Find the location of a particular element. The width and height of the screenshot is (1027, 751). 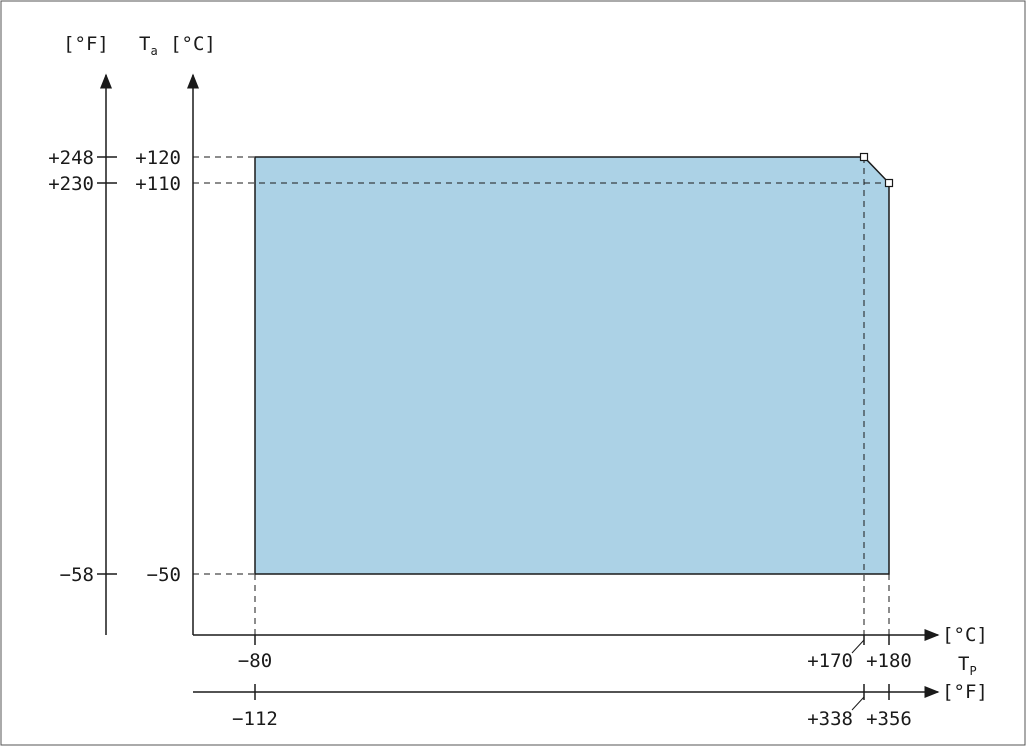

ta-label: Ta is located at coordinates (148, 45).